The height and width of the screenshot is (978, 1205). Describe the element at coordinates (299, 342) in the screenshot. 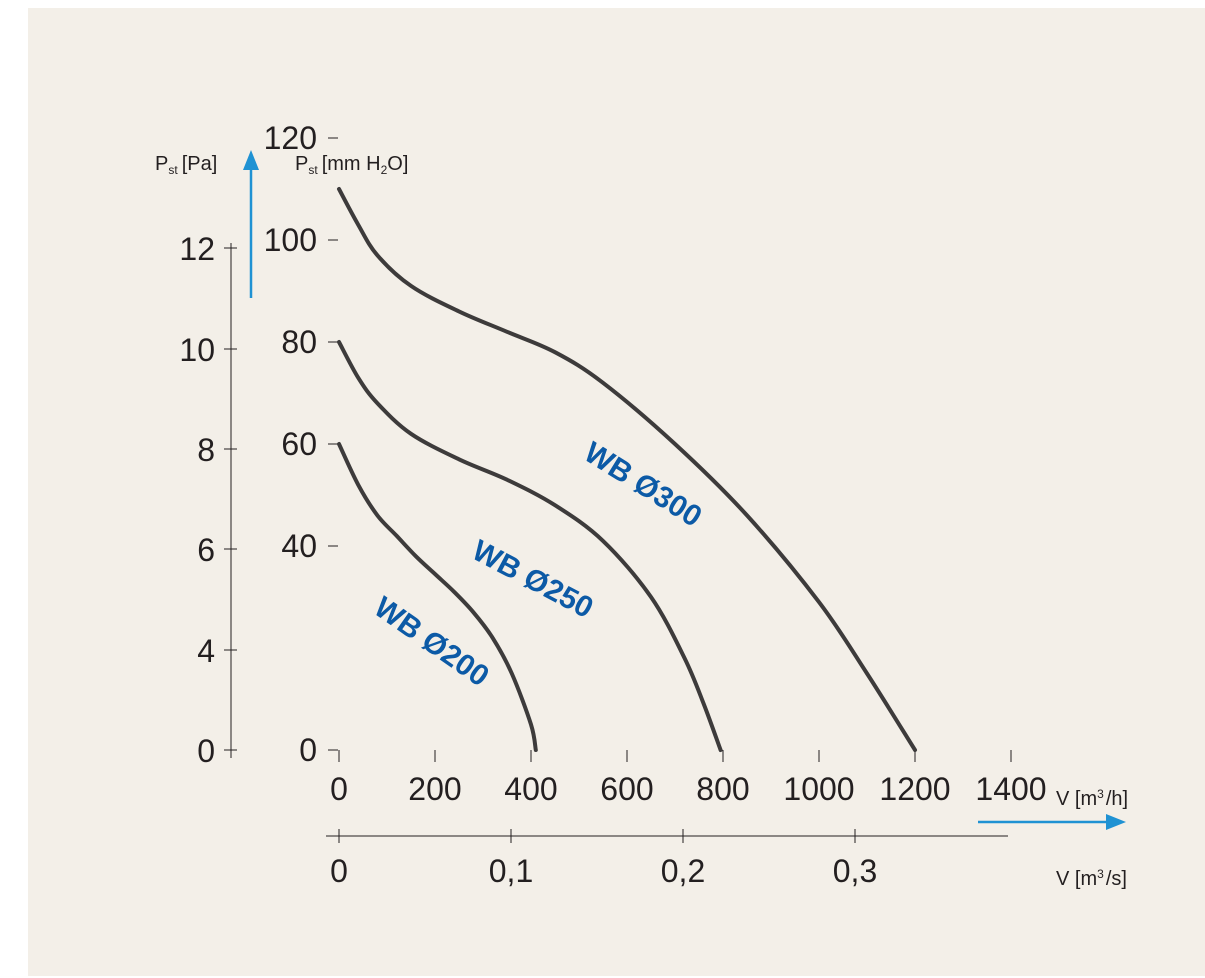

I see `mm-tick-label: 80` at that location.